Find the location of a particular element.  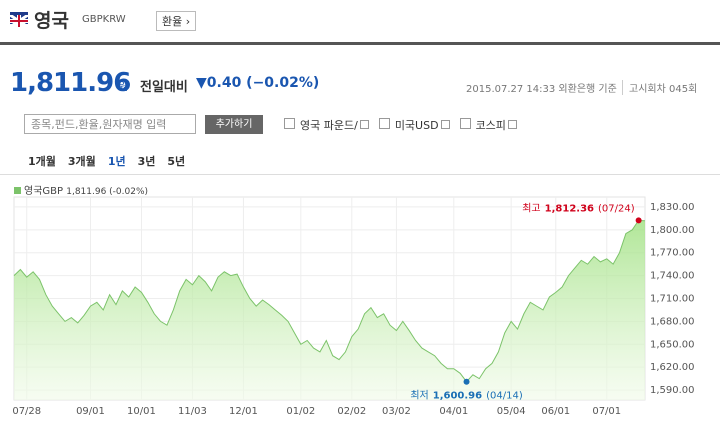

period-tabs: 1개월 3개월 1년 3년 5년 is located at coordinates (106, 161).